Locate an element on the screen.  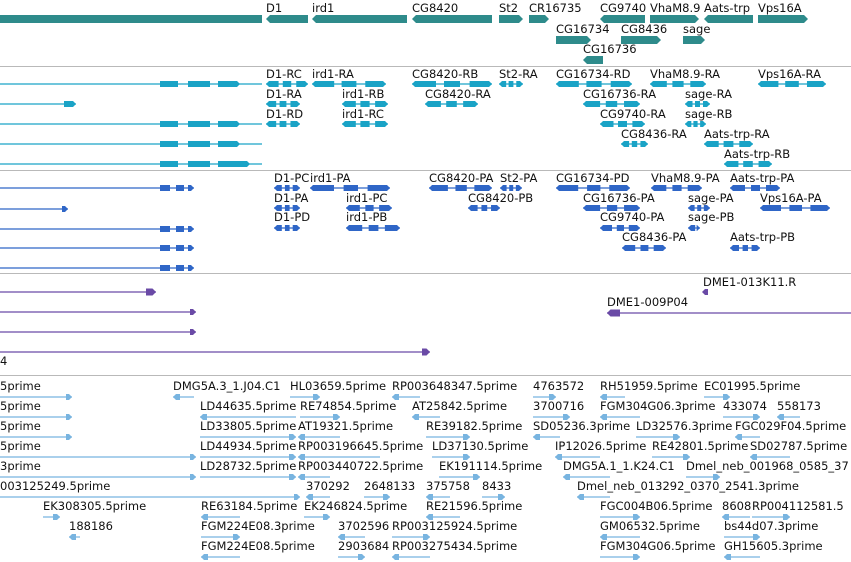
est-label: LD44934.5prime is located at coordinates (248, 446).